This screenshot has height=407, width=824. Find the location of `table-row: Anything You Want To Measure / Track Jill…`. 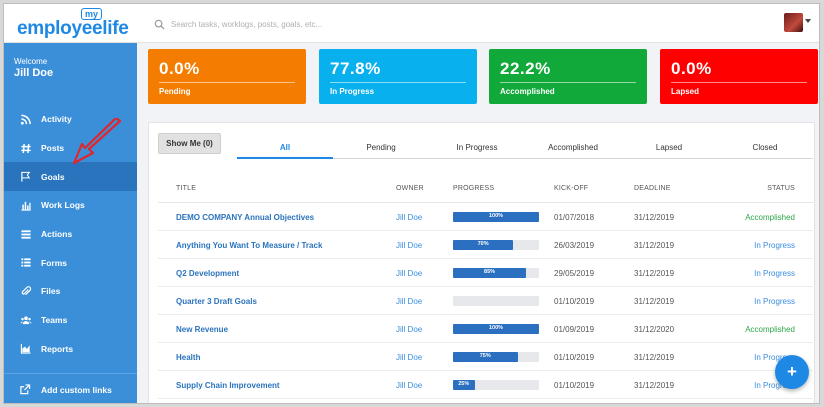

table-row: Anything You Want To Measure / Track Jill… is located at coordinates (485, 245).